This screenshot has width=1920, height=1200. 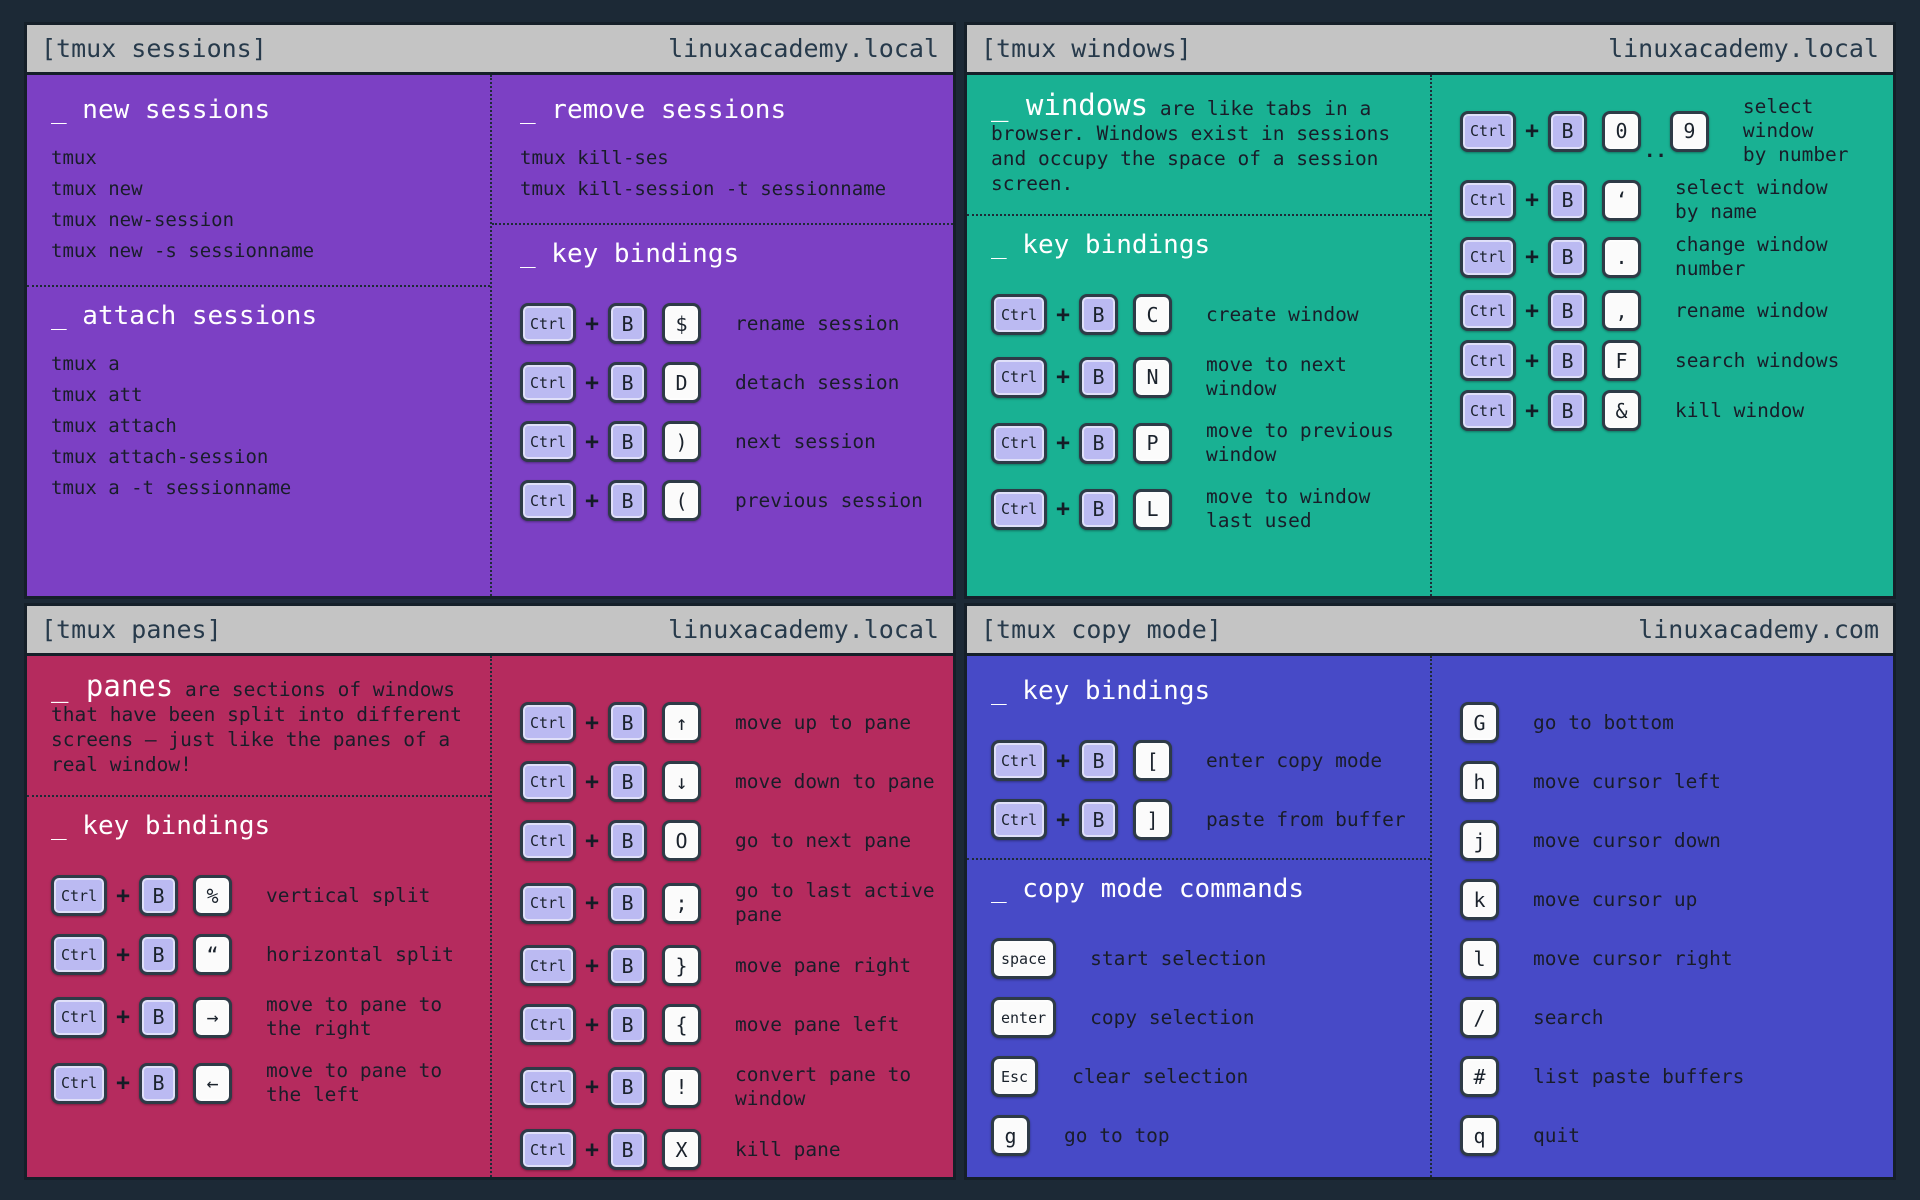 I want to click on command-text: tmux new, so click(x=97, y=189).